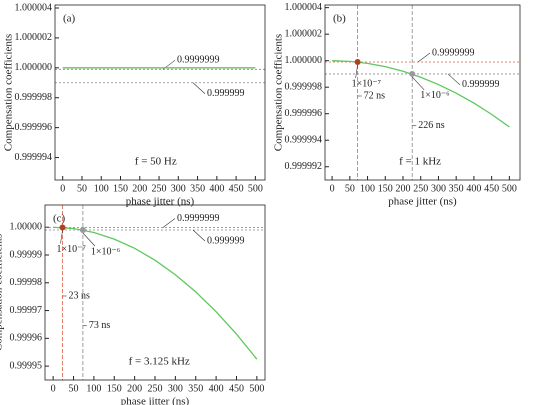 Image resolution: width=550 pixels, height=405 pixels. What do you see at coordinates (26, 365) in the screenshot?
I see `y-tick-label: 0.99995` at bounding box center [26, 365].